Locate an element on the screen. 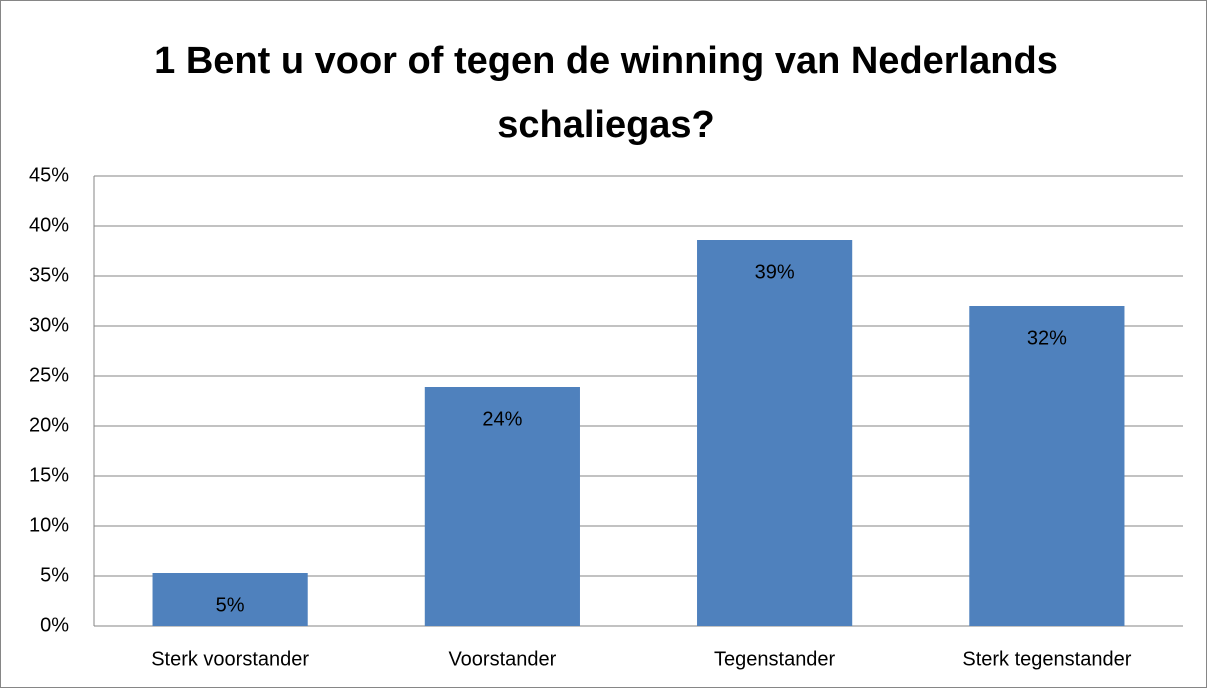 This screenshot has height=688, width=1207. y-tick-label: 0% is located at coordinates (54, 625).